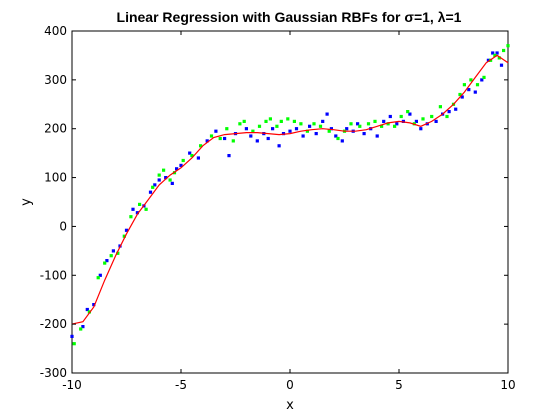 The height and width of the screenshot is (420, 560). What do you see at coordinates (290, 385) in the screenshot?
I see `x-tick-label: 0` at bounding box center [290, 385].